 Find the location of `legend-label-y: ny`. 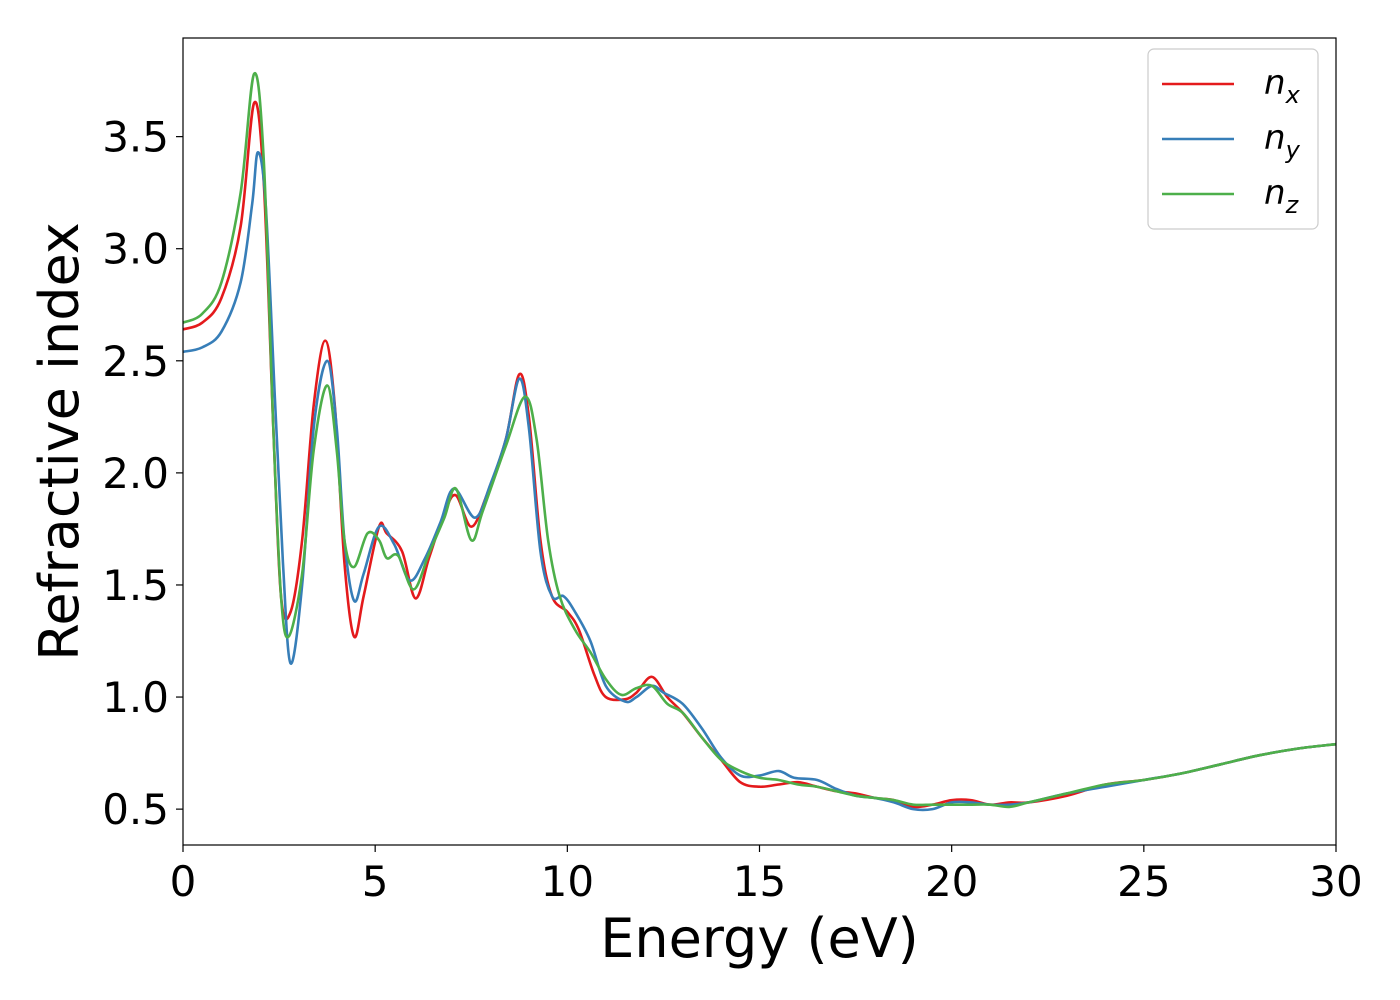

legend-label-y: ny is located at coordinates (1282, 141).